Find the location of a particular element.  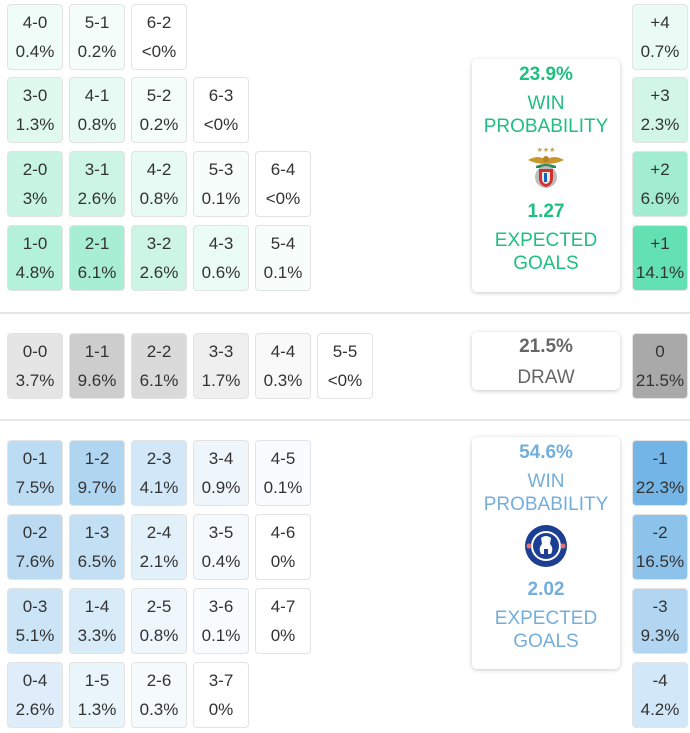

scoreline-label: 2-4 is located at coordinates (159, 532).